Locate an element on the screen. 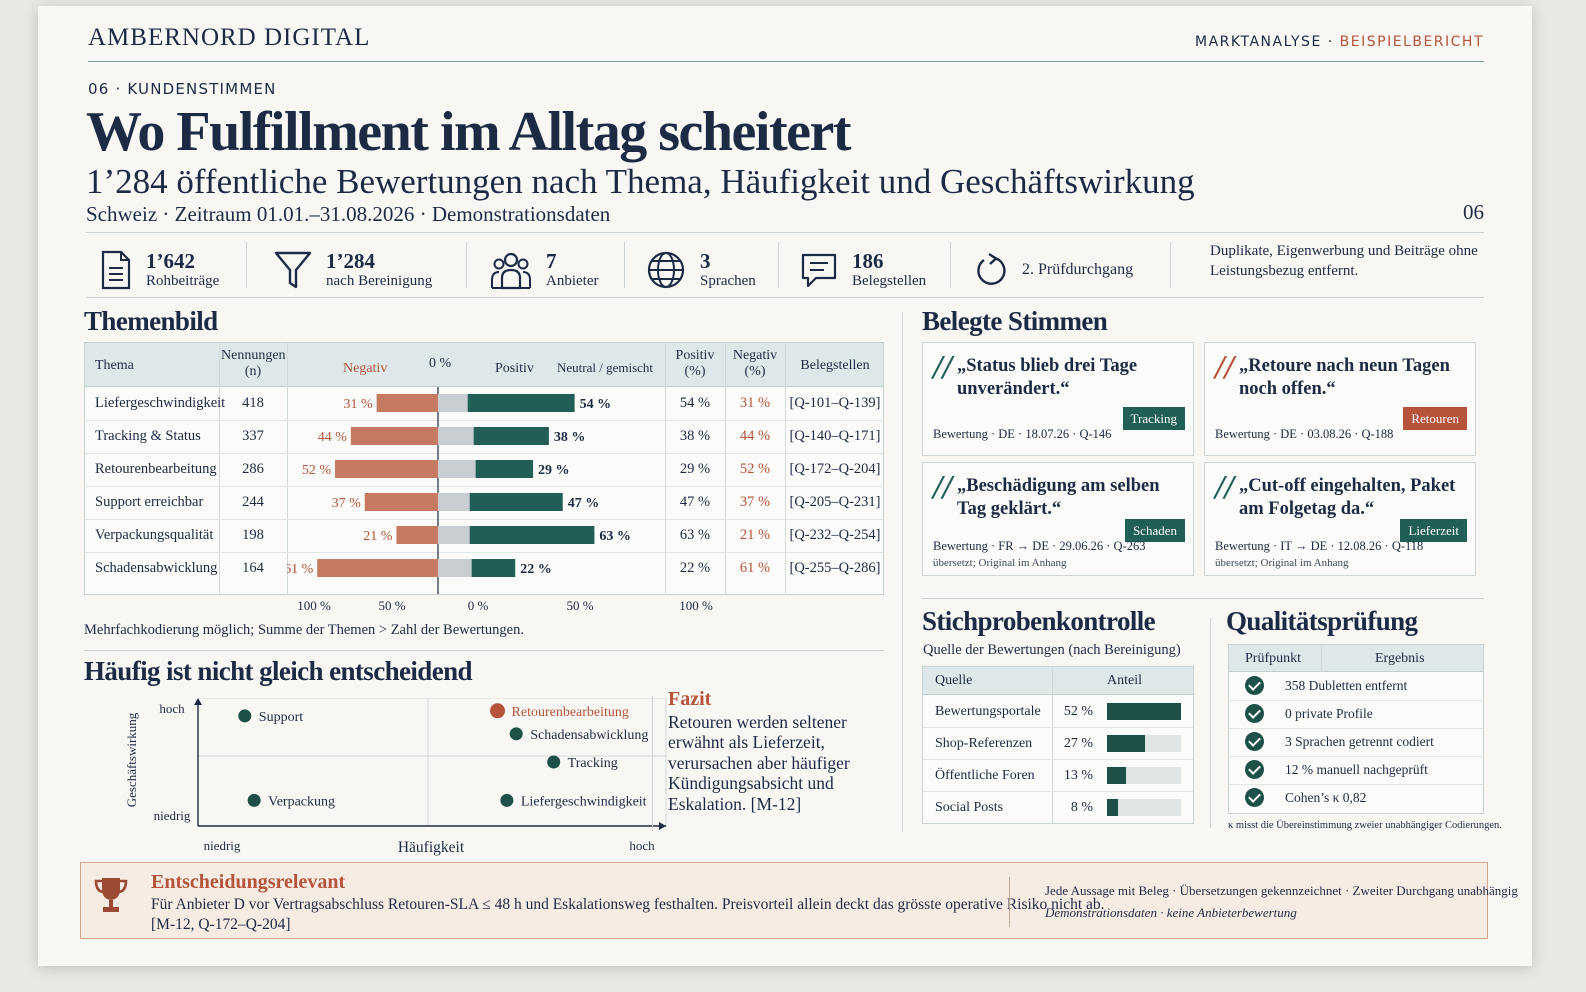 The image size is (1586, 992). filter-icon is located at coordinates (293, 270).